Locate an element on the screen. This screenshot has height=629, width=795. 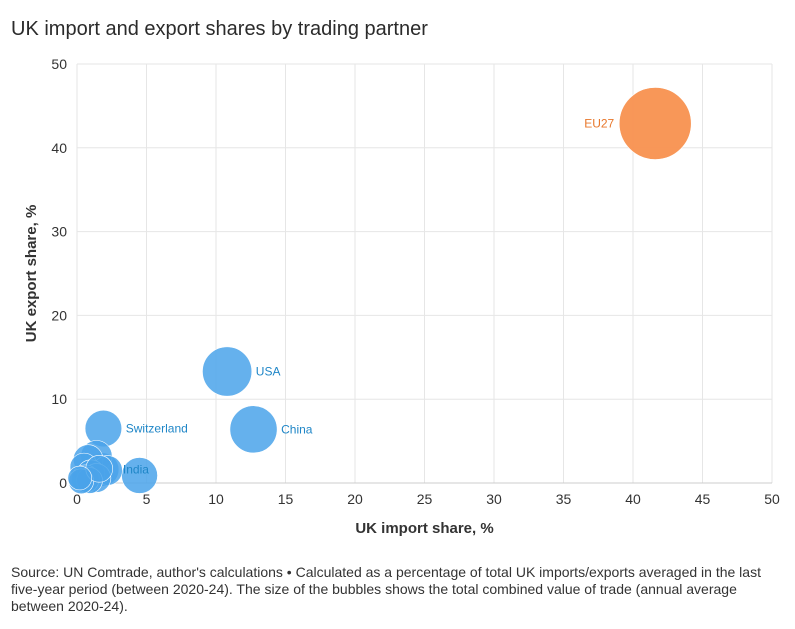
y-tick-label: 0 is located at coordinates (63, 483).